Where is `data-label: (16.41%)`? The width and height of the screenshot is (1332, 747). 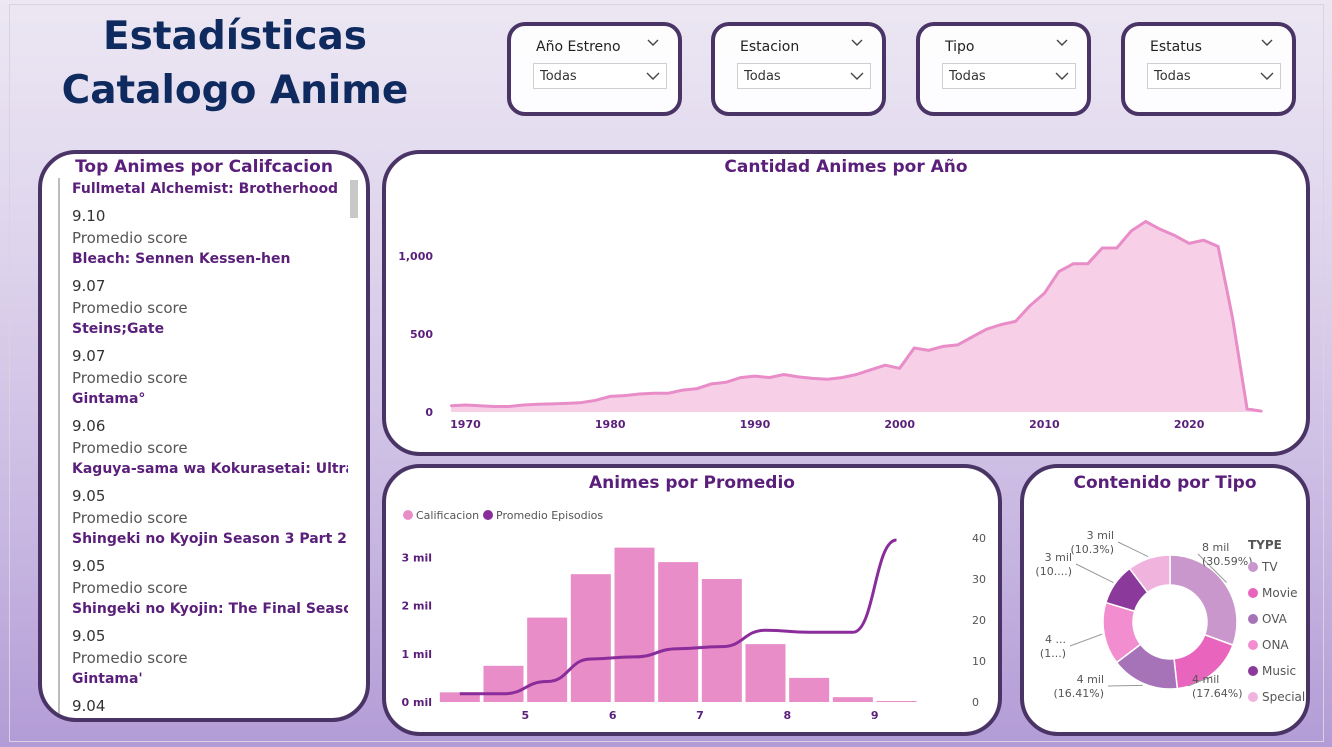
data-label: (16.41%) is located at coordinates (1078, 693).